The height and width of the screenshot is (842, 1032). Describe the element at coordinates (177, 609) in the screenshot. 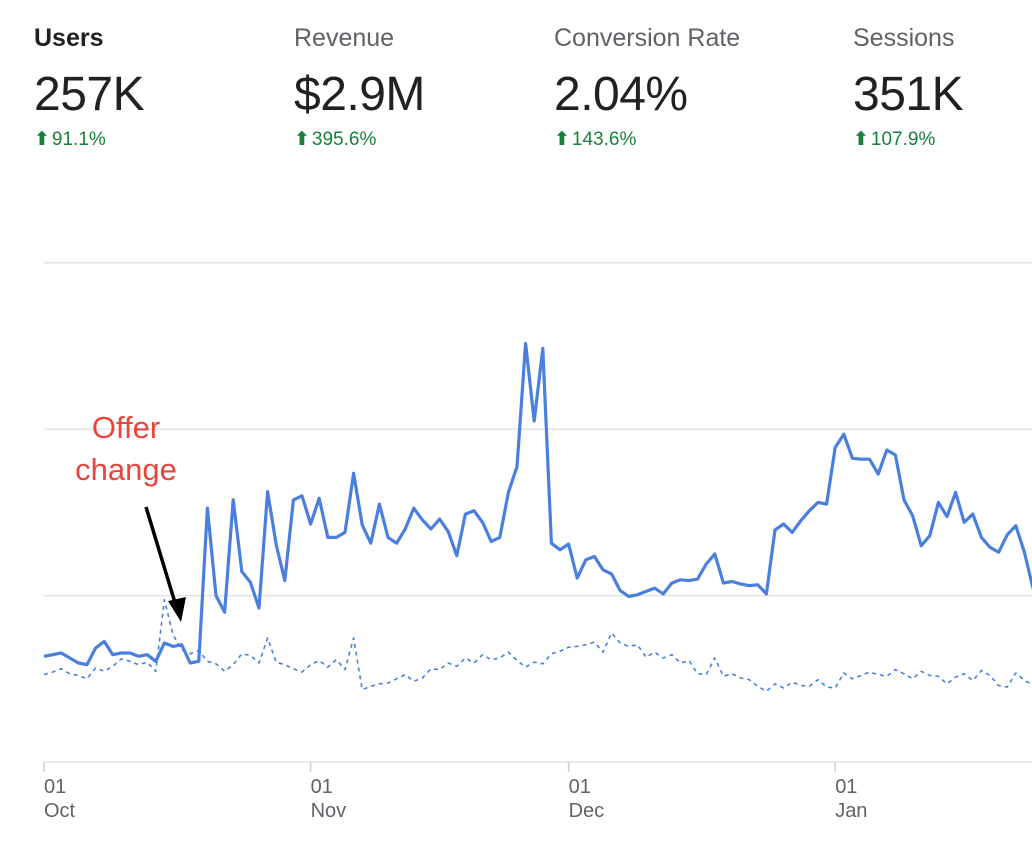

I see `arrow-head-icon` at that location.